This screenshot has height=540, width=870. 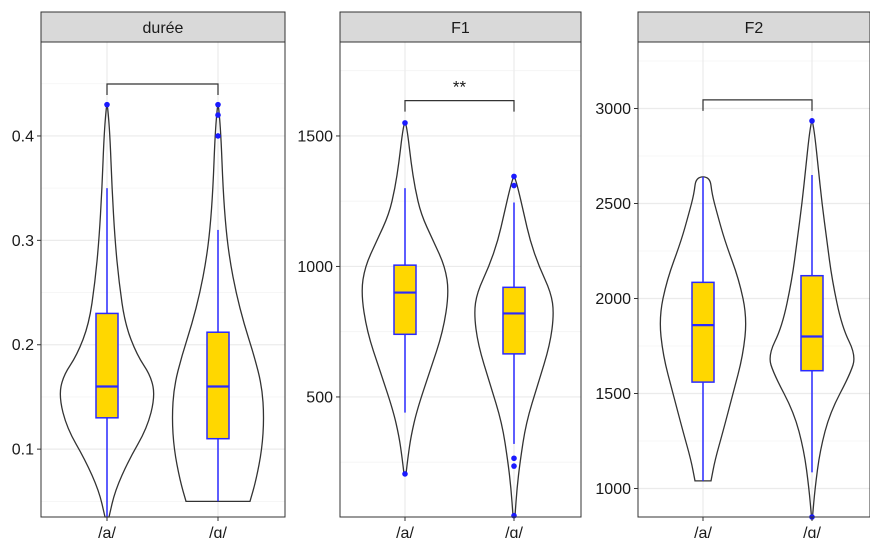 I want to click on facet-title: F2, so click(x=754, y=28).